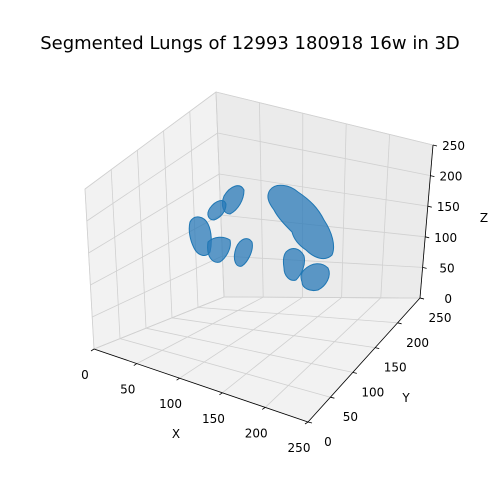 Image resolution: width=500 pixels, height=500 pixels. I want to click on lung-segment-left-small, so click(243, 252).